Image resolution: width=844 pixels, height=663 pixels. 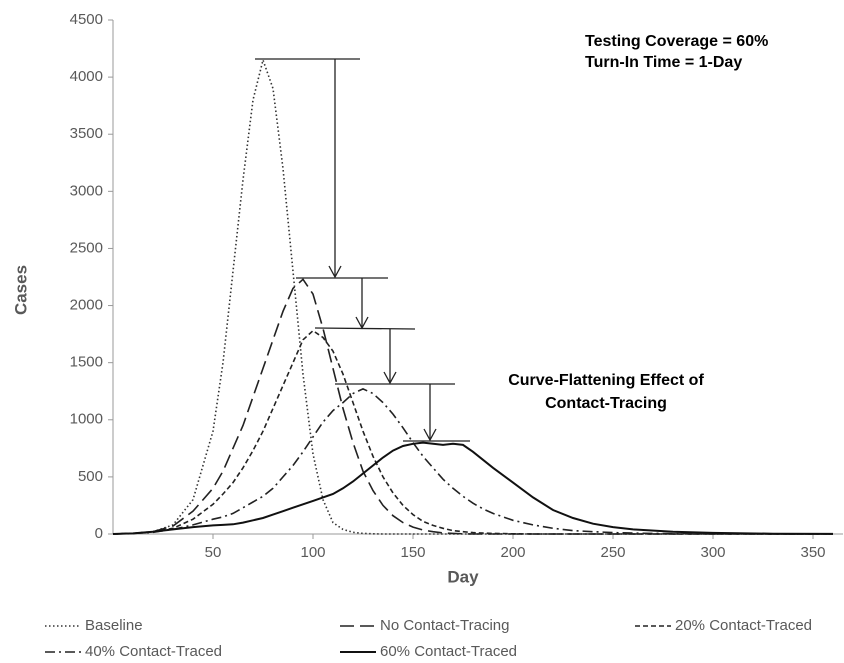 I want to click on y-tick-label: 2000, so click(x=86, y=305).